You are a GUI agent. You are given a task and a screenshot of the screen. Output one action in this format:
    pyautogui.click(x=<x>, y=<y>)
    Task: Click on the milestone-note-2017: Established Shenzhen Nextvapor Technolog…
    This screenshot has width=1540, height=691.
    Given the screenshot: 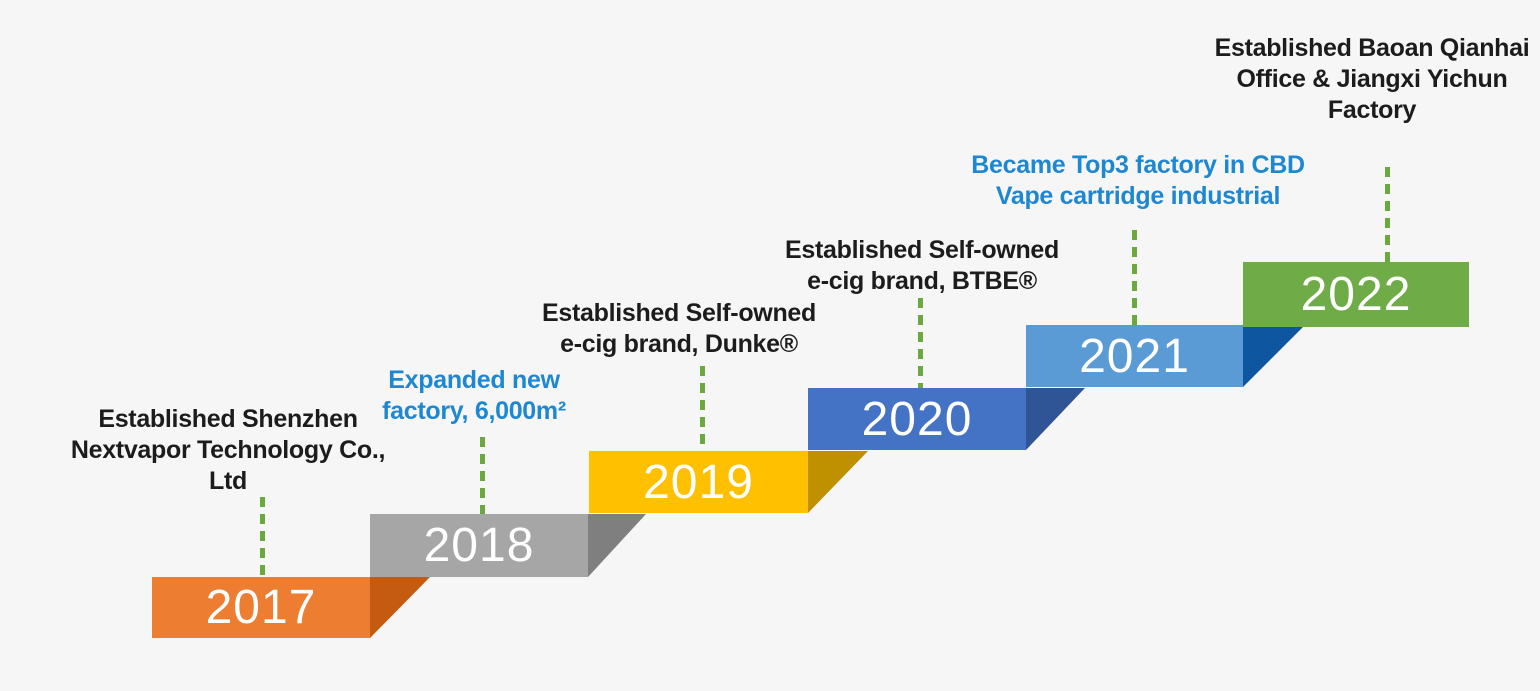 What is the action you would take?
    pyautogui.click(x=228, y=450)
    